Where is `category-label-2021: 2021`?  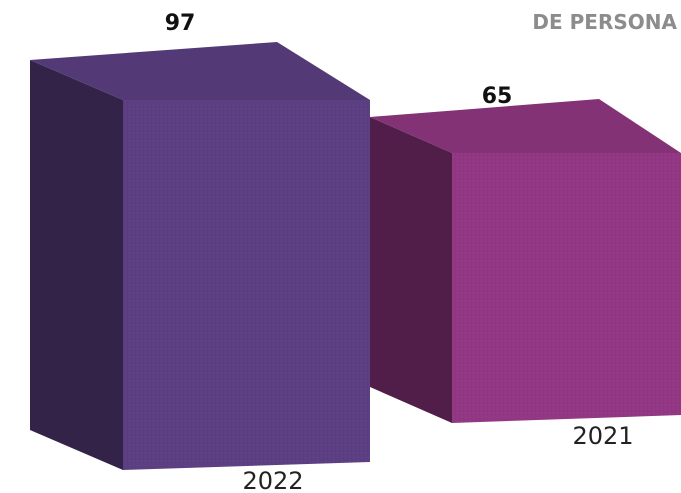
category-label-2021: 2021 is located at coordinates (602, 436).